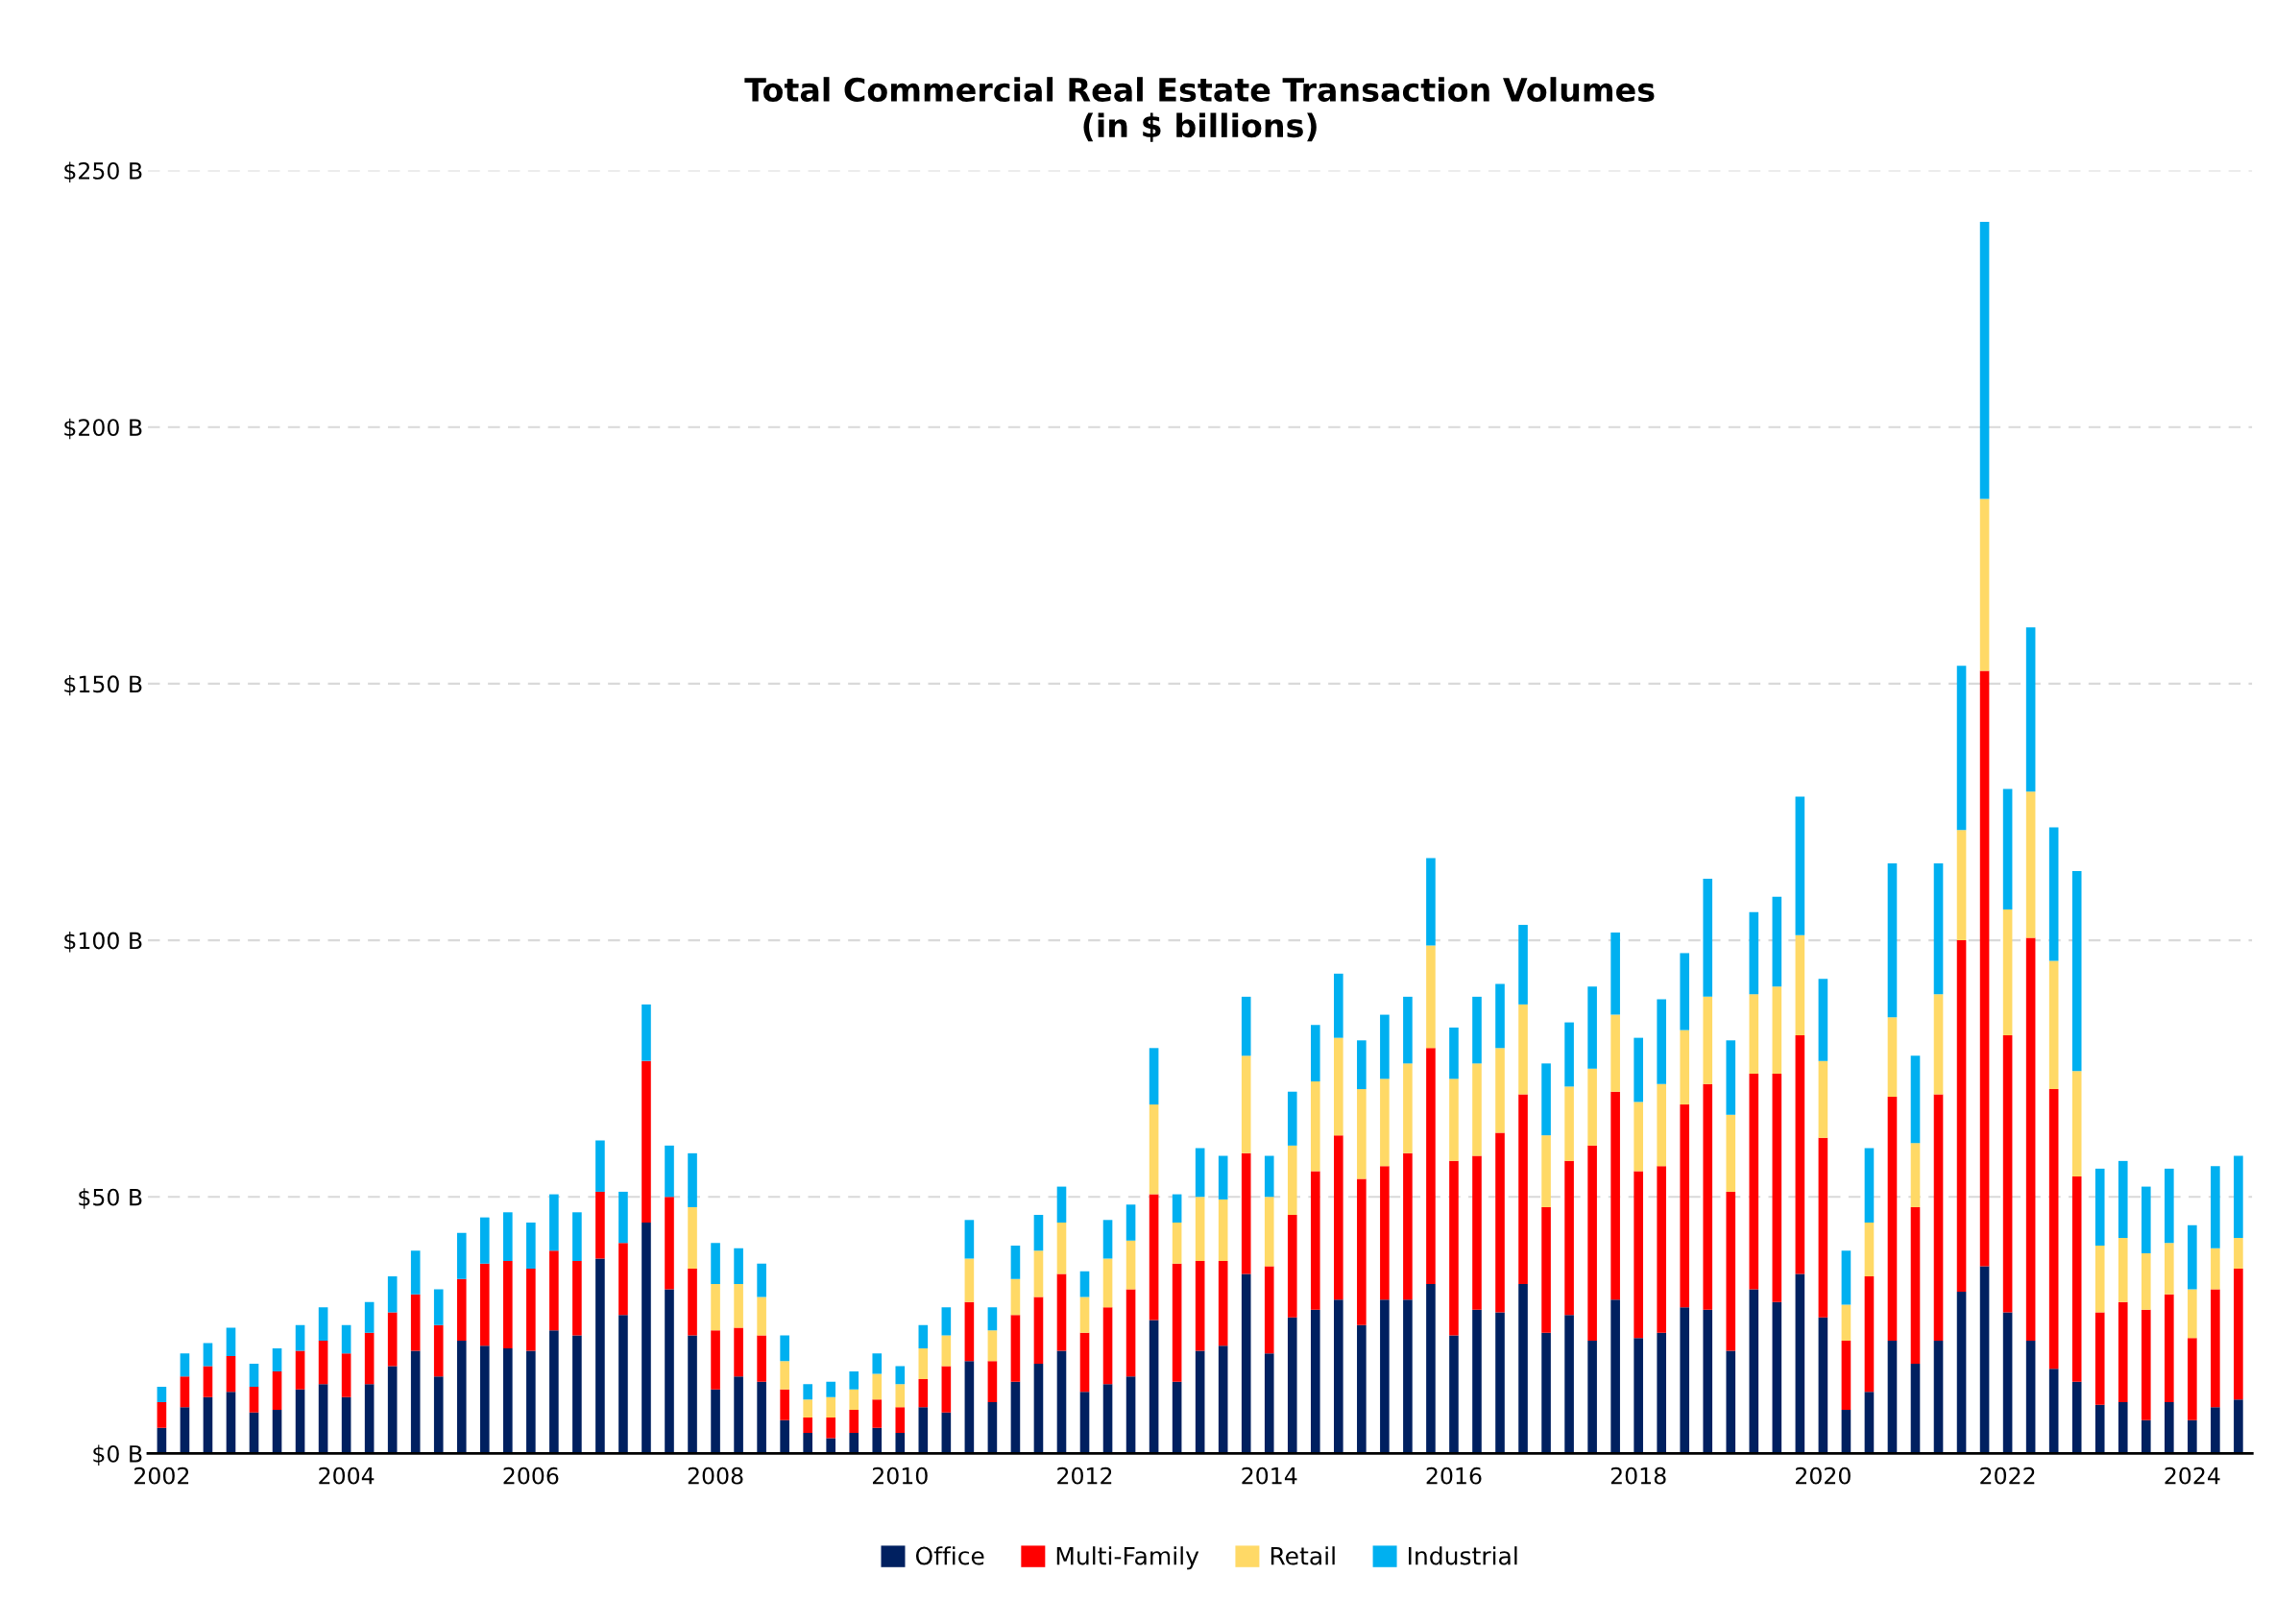 This screenshot has height=1624, width=2275. I want to click on y-tick-label: $200 B, so click(103, 429).